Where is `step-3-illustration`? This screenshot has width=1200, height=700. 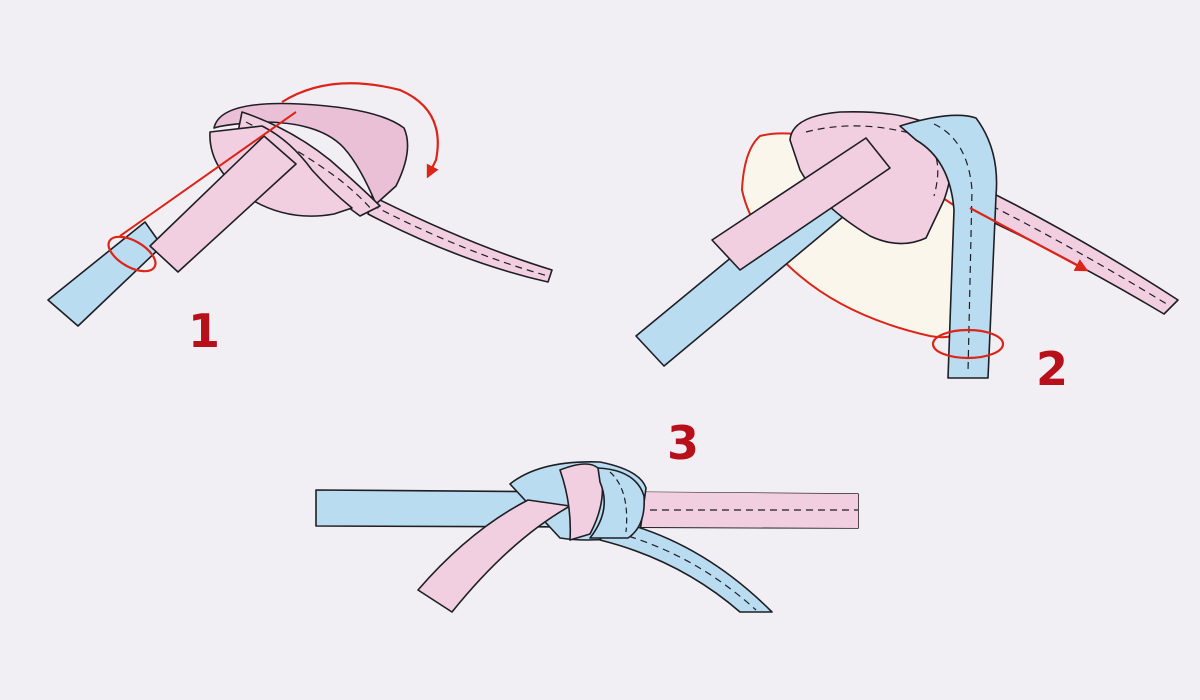 step-3-illustration is located at coordinates (587, 537).